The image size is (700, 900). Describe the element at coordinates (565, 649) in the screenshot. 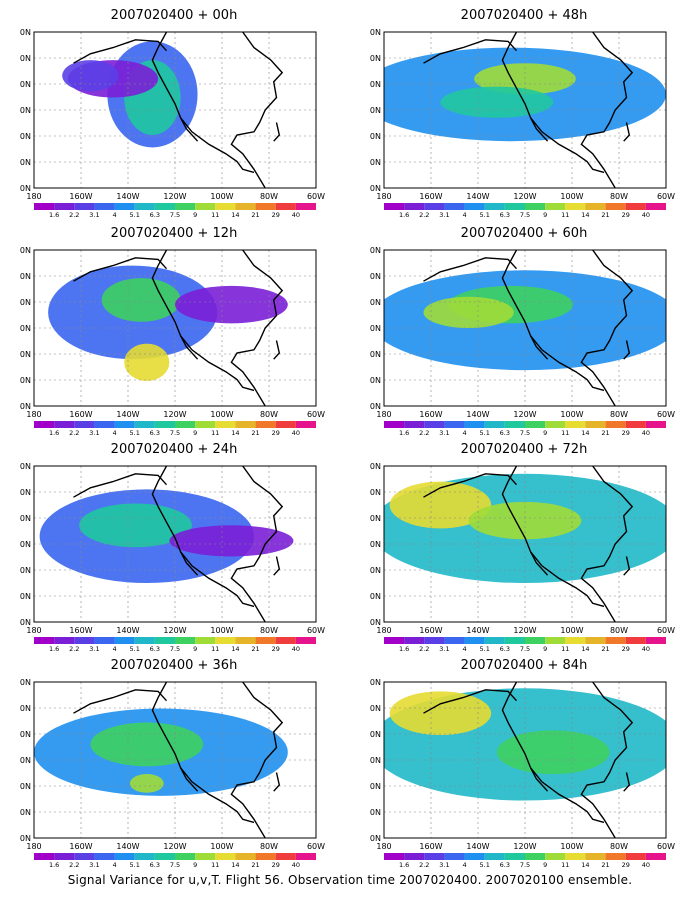

I see `colorbar-label: 11` at that location.